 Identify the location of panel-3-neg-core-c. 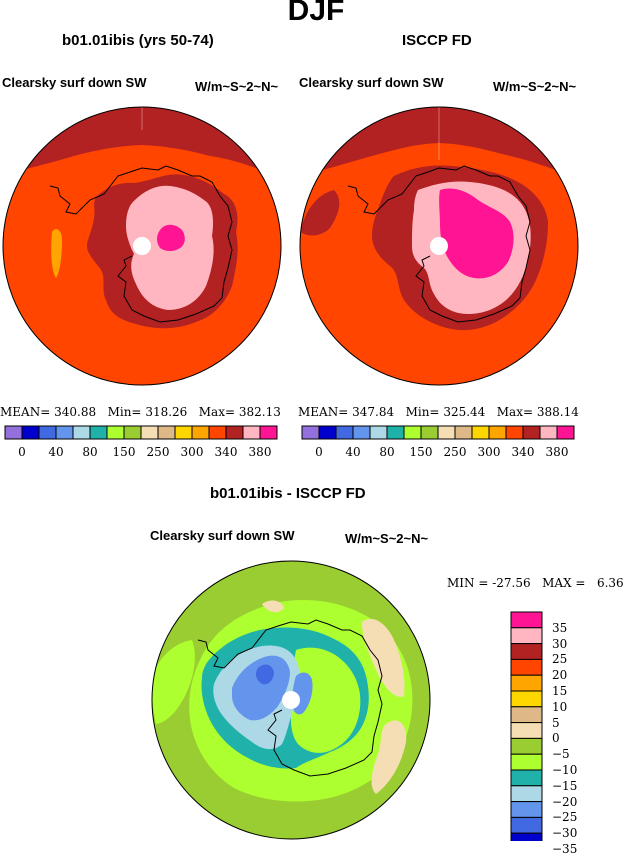
(264, 674).